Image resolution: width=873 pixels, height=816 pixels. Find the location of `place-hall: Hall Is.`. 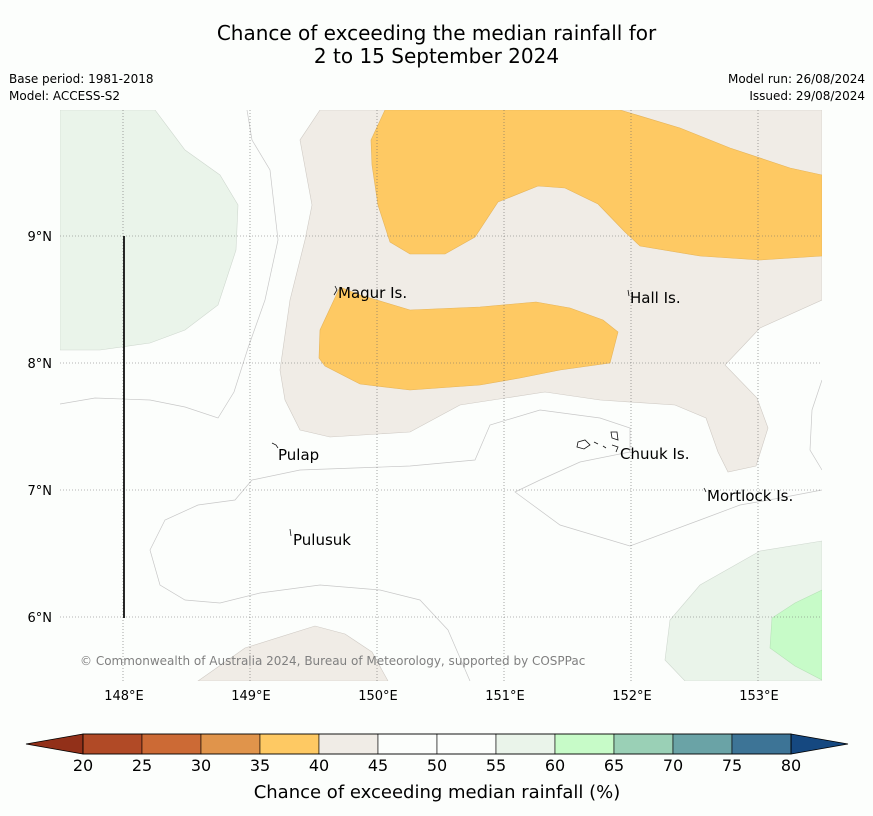

place-hall: Hall Is. is located at coordinates (655, 298).